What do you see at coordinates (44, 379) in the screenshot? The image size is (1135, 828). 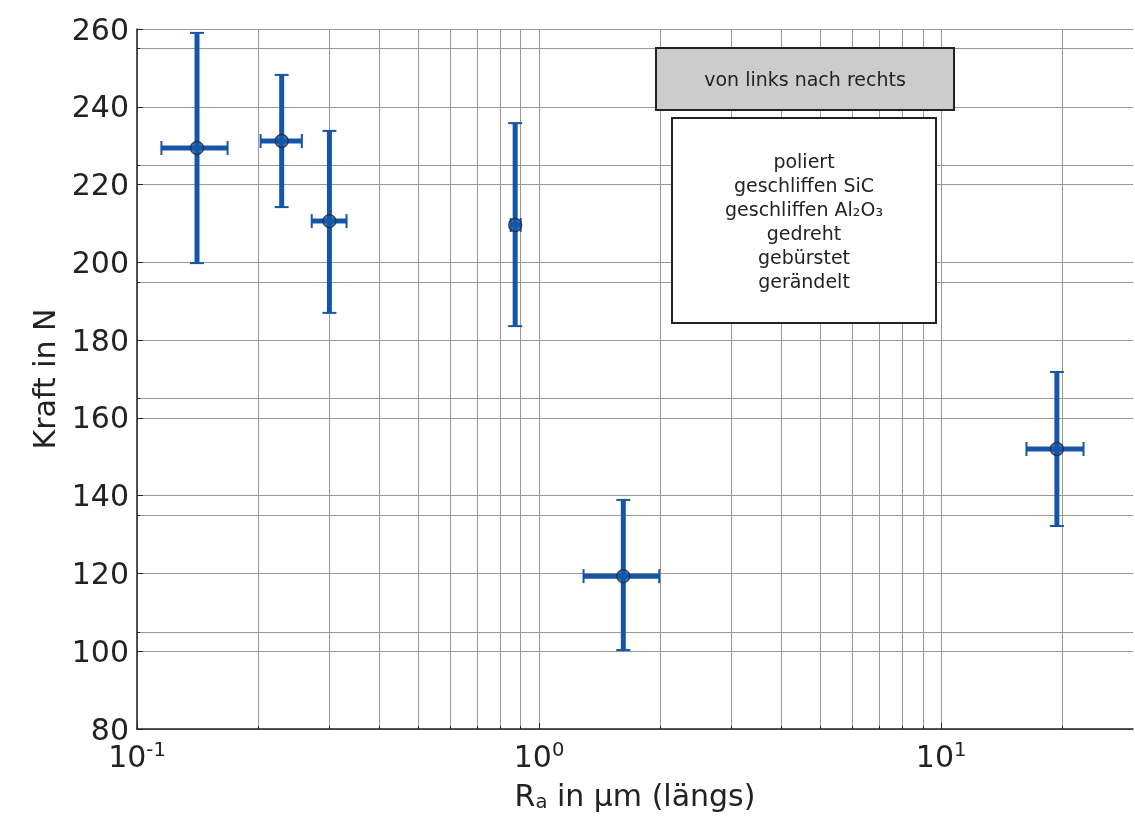 I see `y-axis-title: Kraft in N` at bounding box center [44, 379].